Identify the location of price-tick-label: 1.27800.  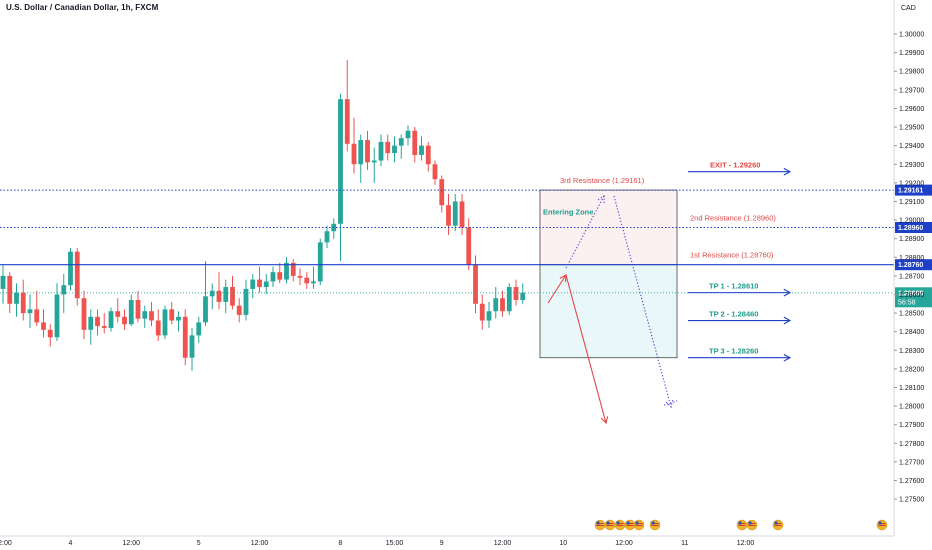
(911, 444).